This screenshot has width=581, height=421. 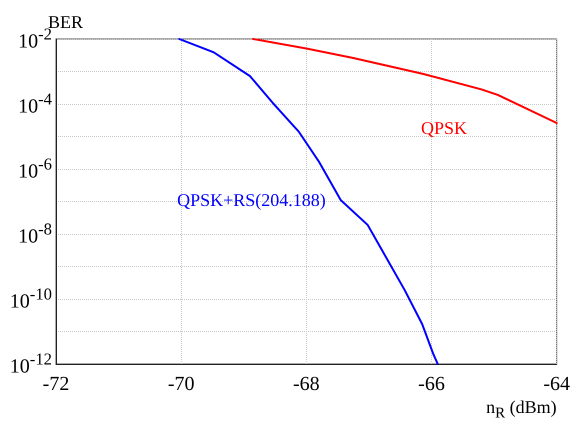 I want to click on y-tick-label: 10$^{-10}$, so click(x=31, y=298).